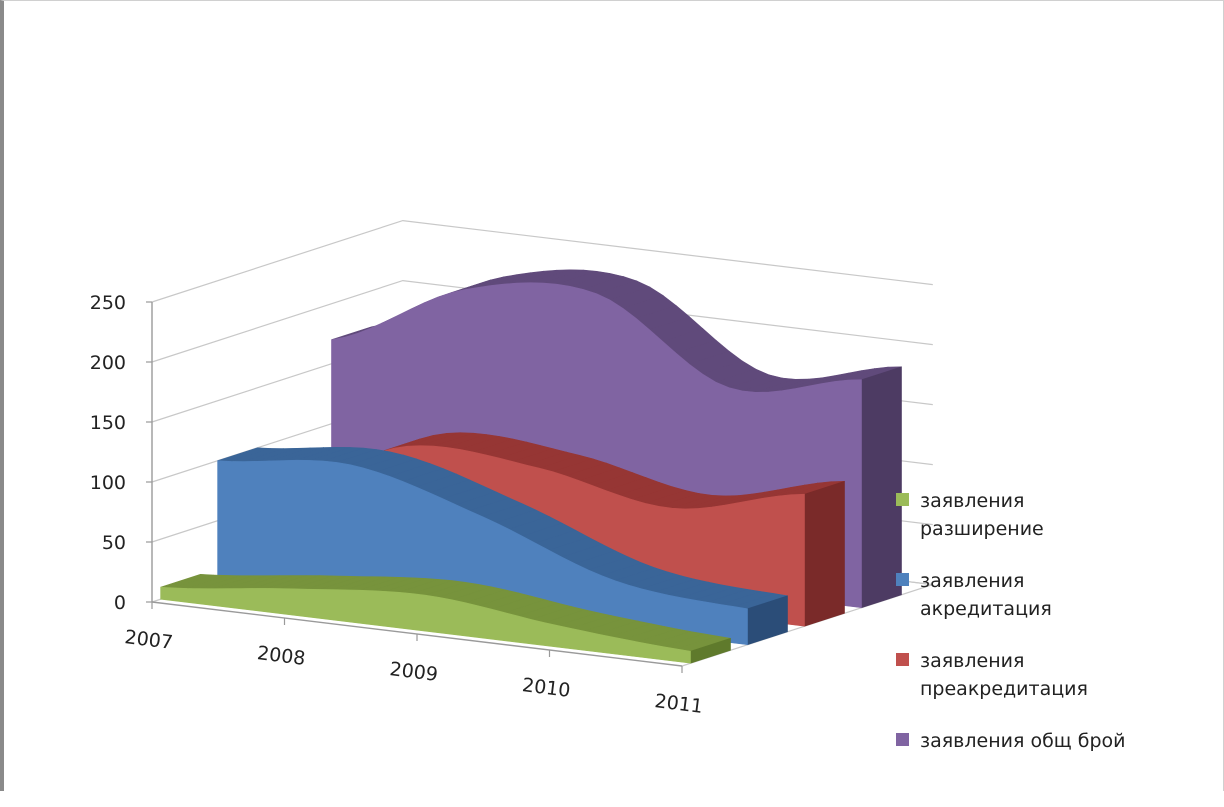 The width and height of the screenshot is (1224, 807). What do you see at coordinates (1004, 675) in the screenshot?
I see `legend-label: заявления преакредитация` at bounding box center [1004, 675].